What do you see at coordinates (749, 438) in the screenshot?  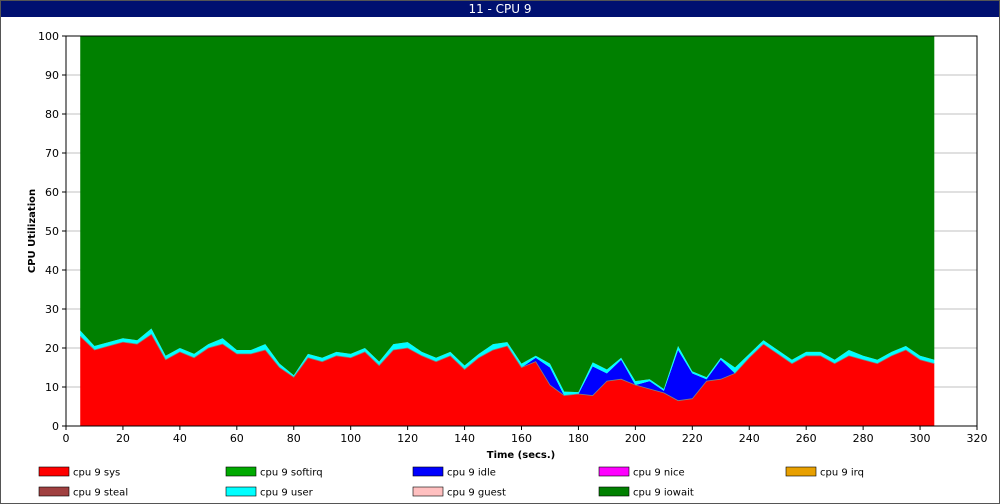 I see `x-tick-label: 240` at bounding box center [749, 438].